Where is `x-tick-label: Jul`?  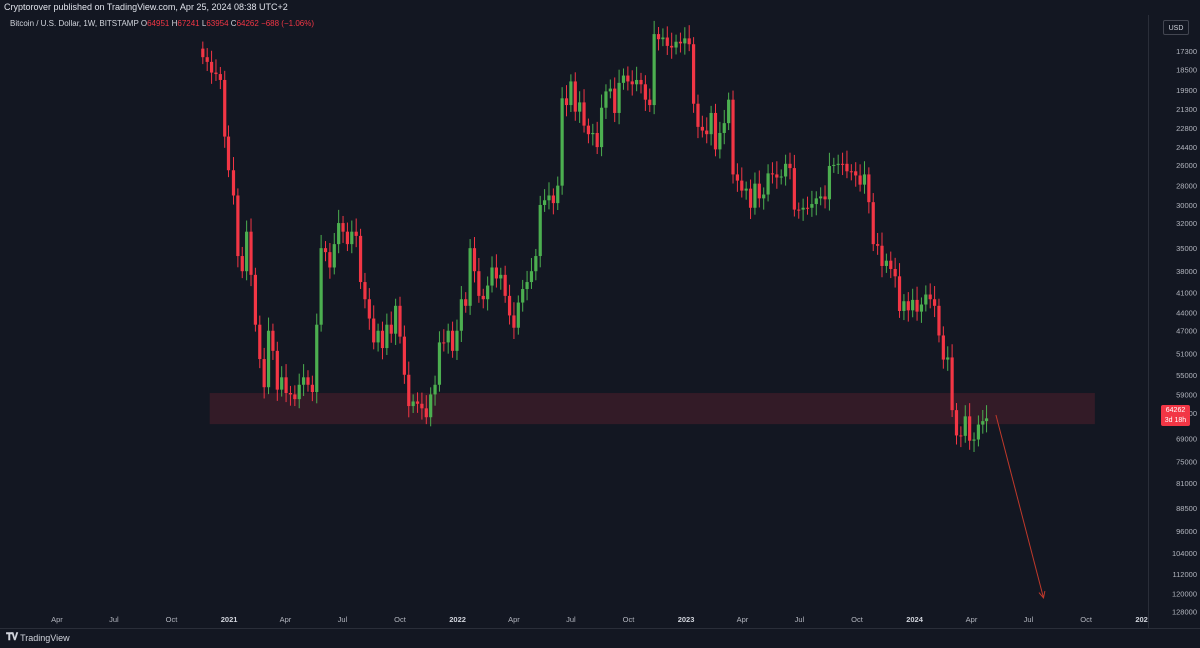
x-tick-label: Jul is located at coordinates (800, 619).